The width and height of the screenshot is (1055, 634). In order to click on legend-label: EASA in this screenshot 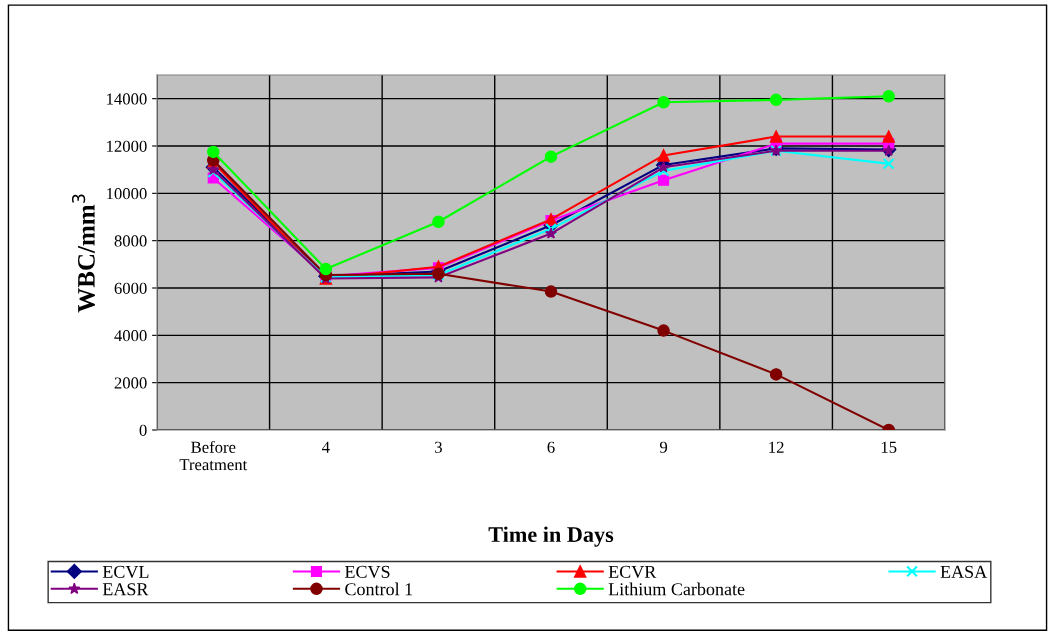, I will do `click(964, 571)`.